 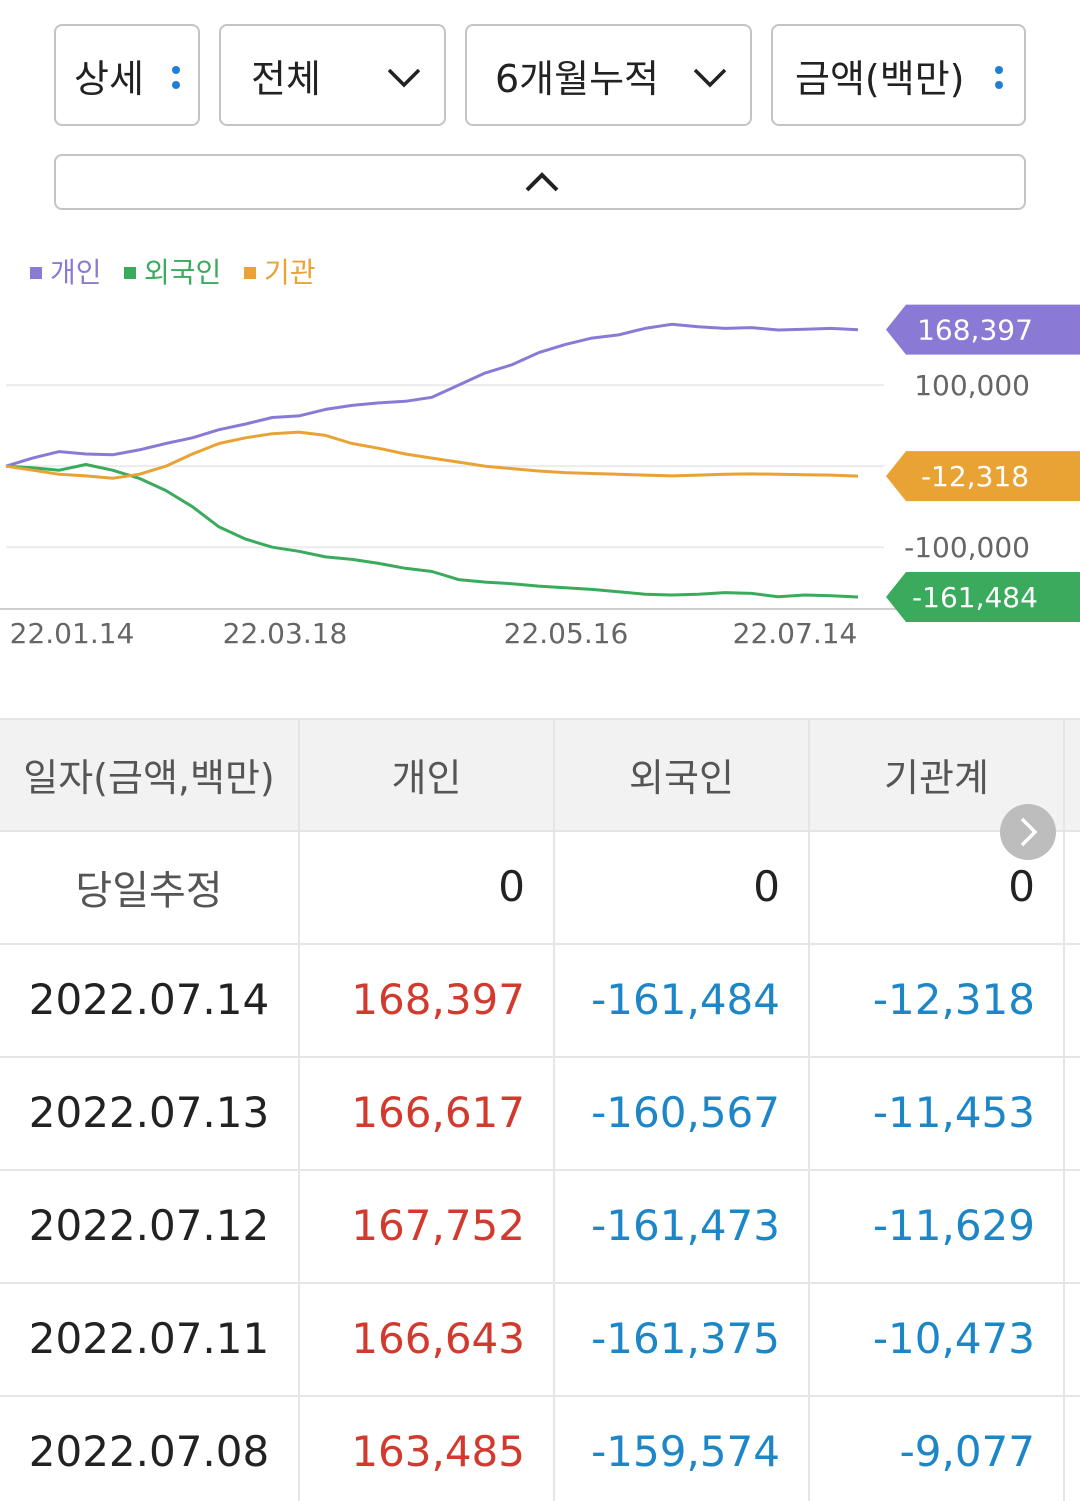 What do you see at coordinates (438, 1112) in the screenshot?
I see `row-individual: 166,617` at bounding box center [438, 1112].